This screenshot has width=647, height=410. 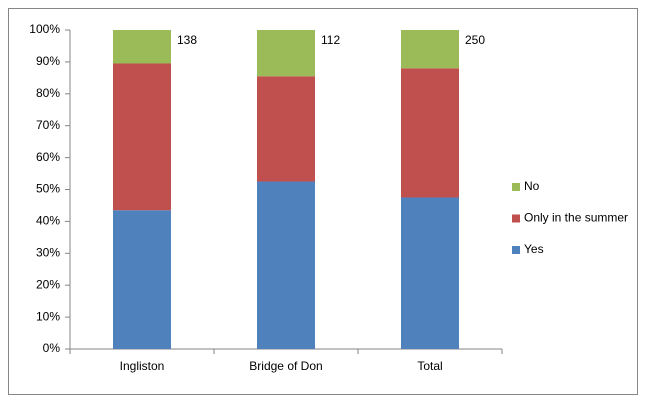 What do you see at coordinates (48, 189) in the screenshot?
I see `y-tick-label: 50%` at bounding box center [48, 189].